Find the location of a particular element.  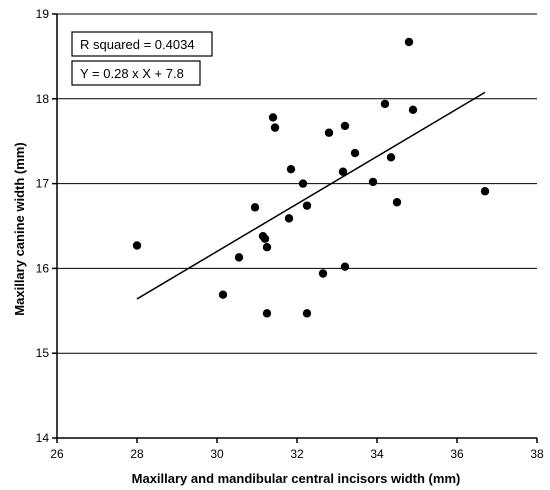

x-tick-label: 38 is located at coordinates (537, 454).